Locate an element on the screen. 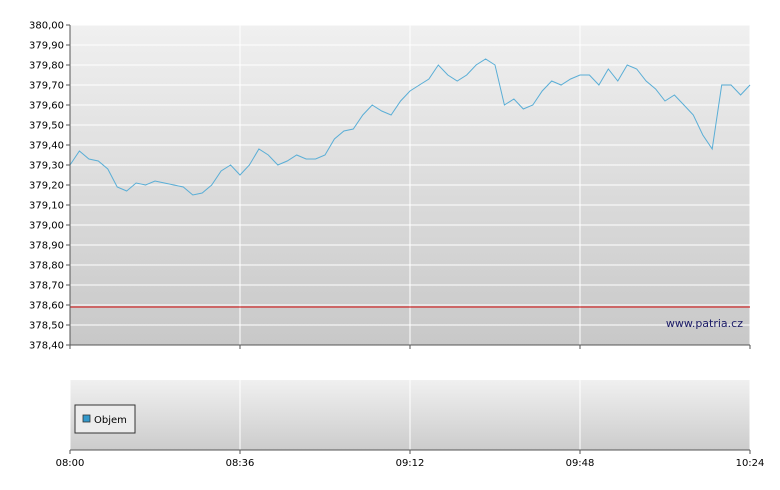 This screenshot has width=780, height=490. volume-grid is located at coordinates (410, 415).